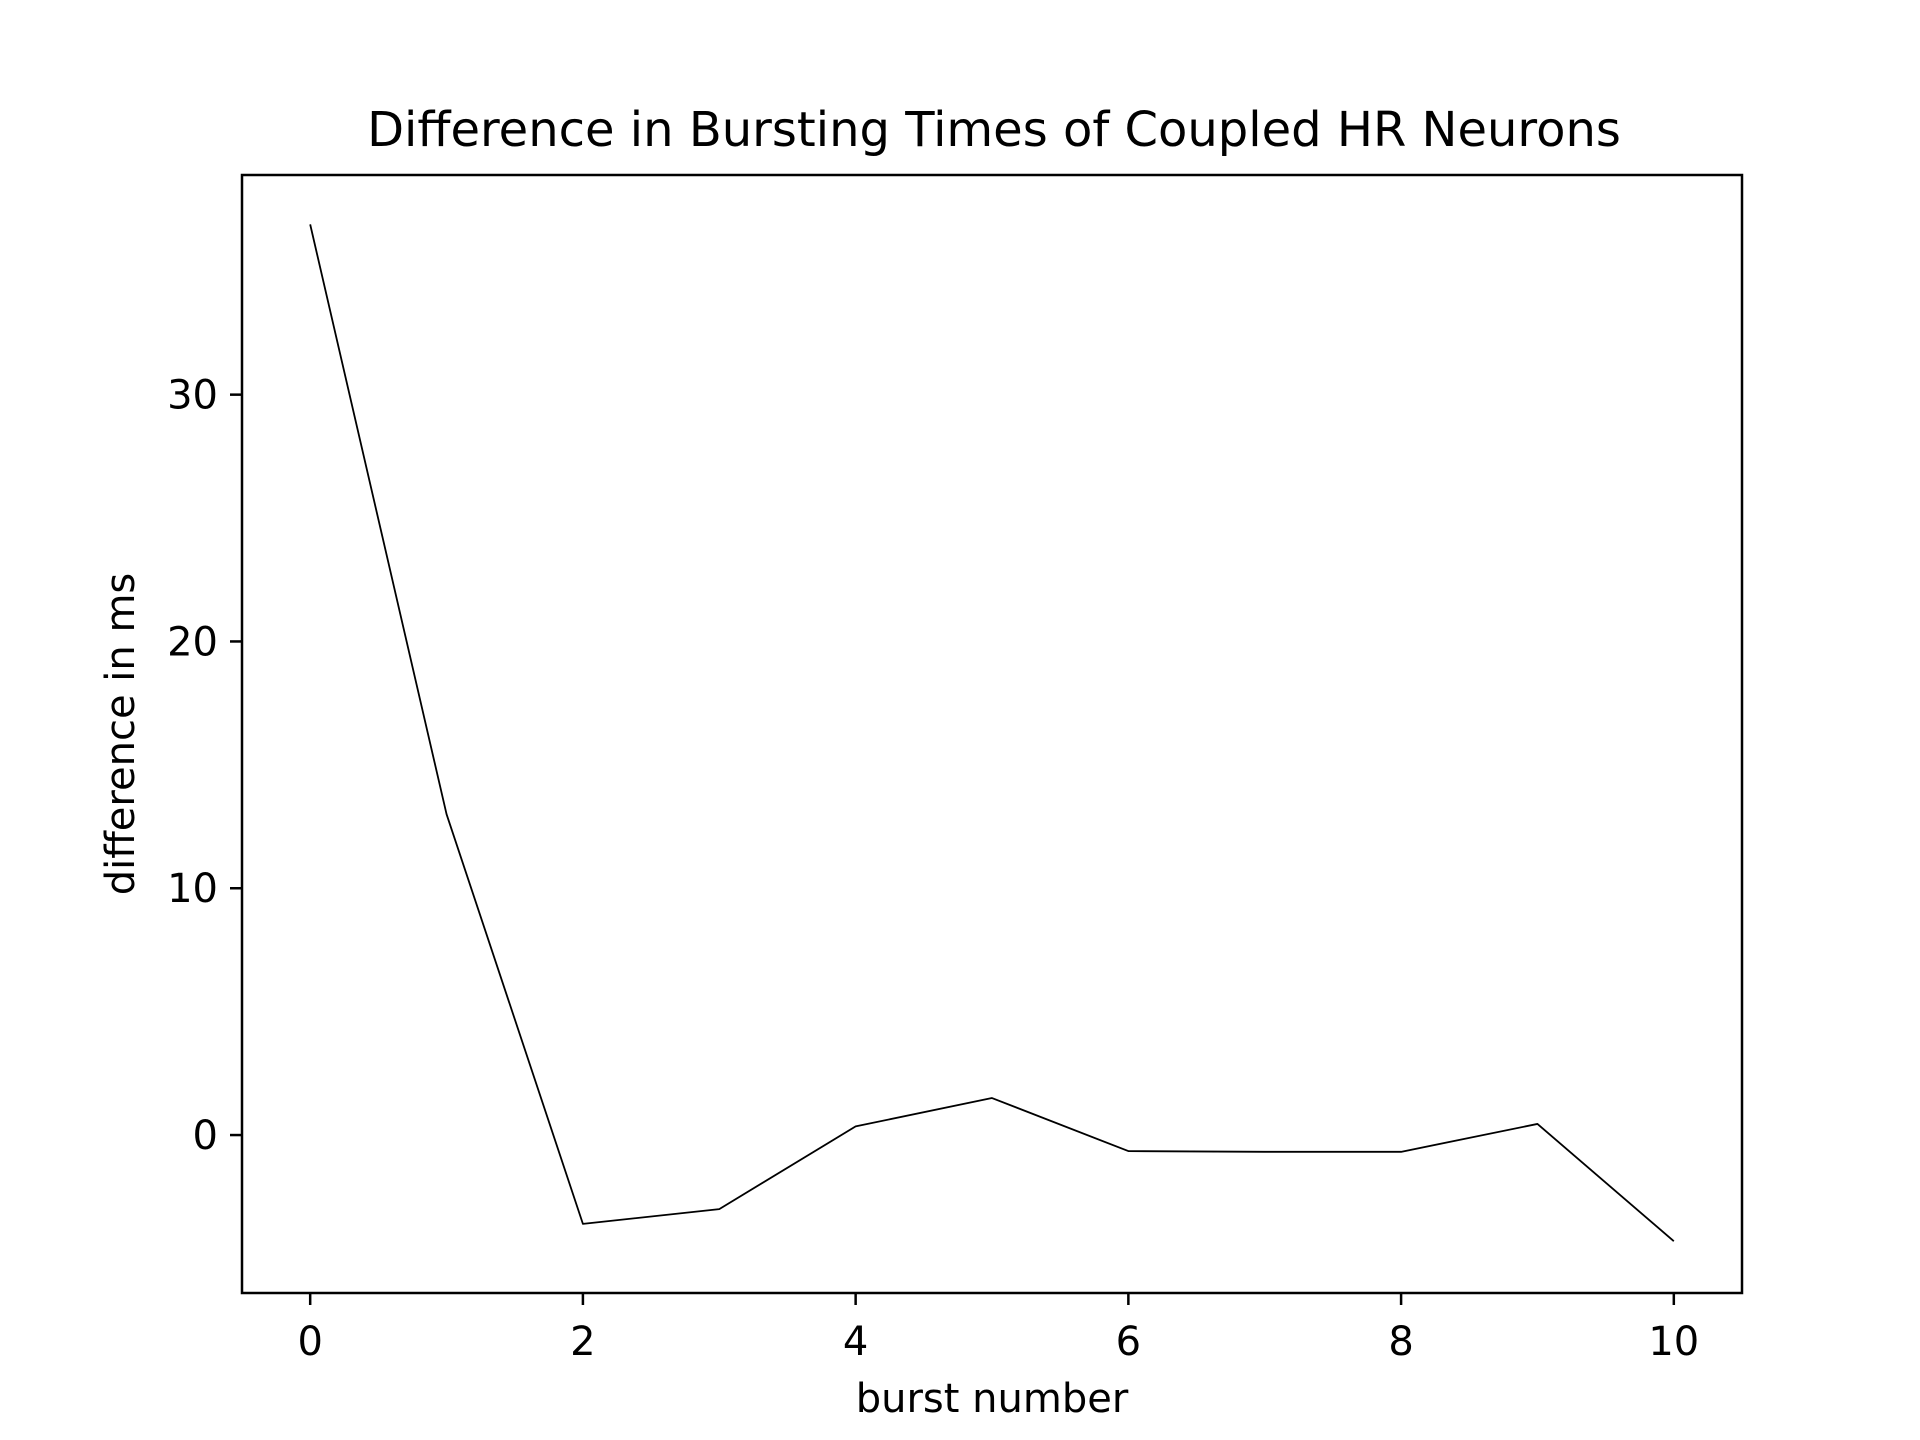 This screenshot has height=1440, width=1920. I want to click on x-tick-label: 6, so click(1128, 1342).